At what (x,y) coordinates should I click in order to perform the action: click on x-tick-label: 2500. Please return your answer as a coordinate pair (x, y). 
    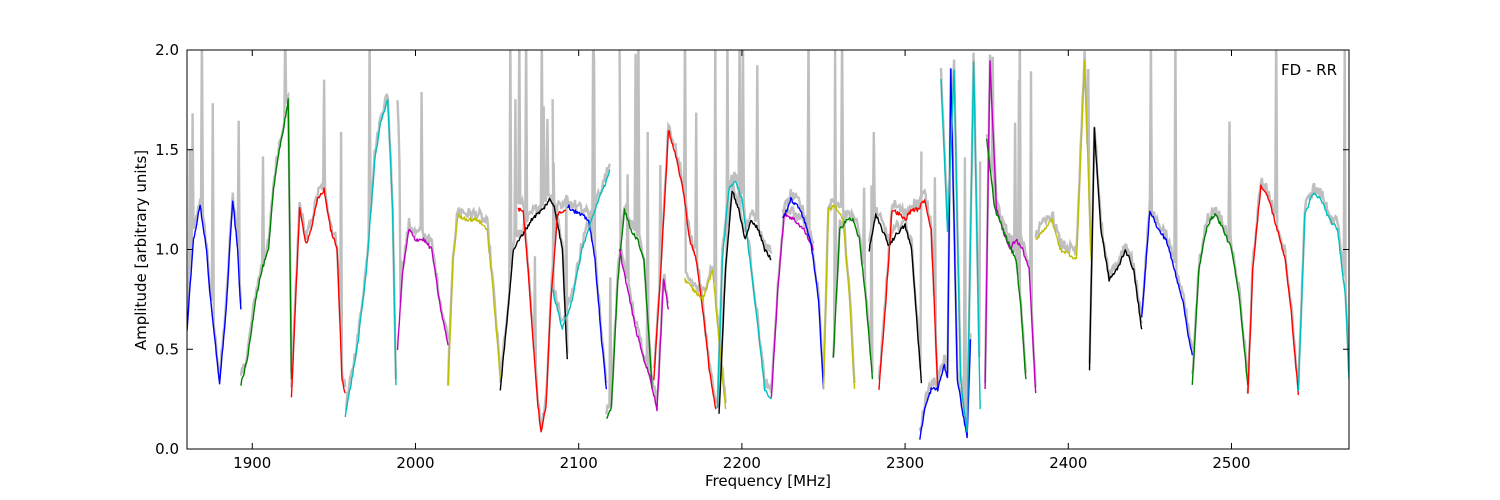
    Looking at the image, I should click on (1231, 463).